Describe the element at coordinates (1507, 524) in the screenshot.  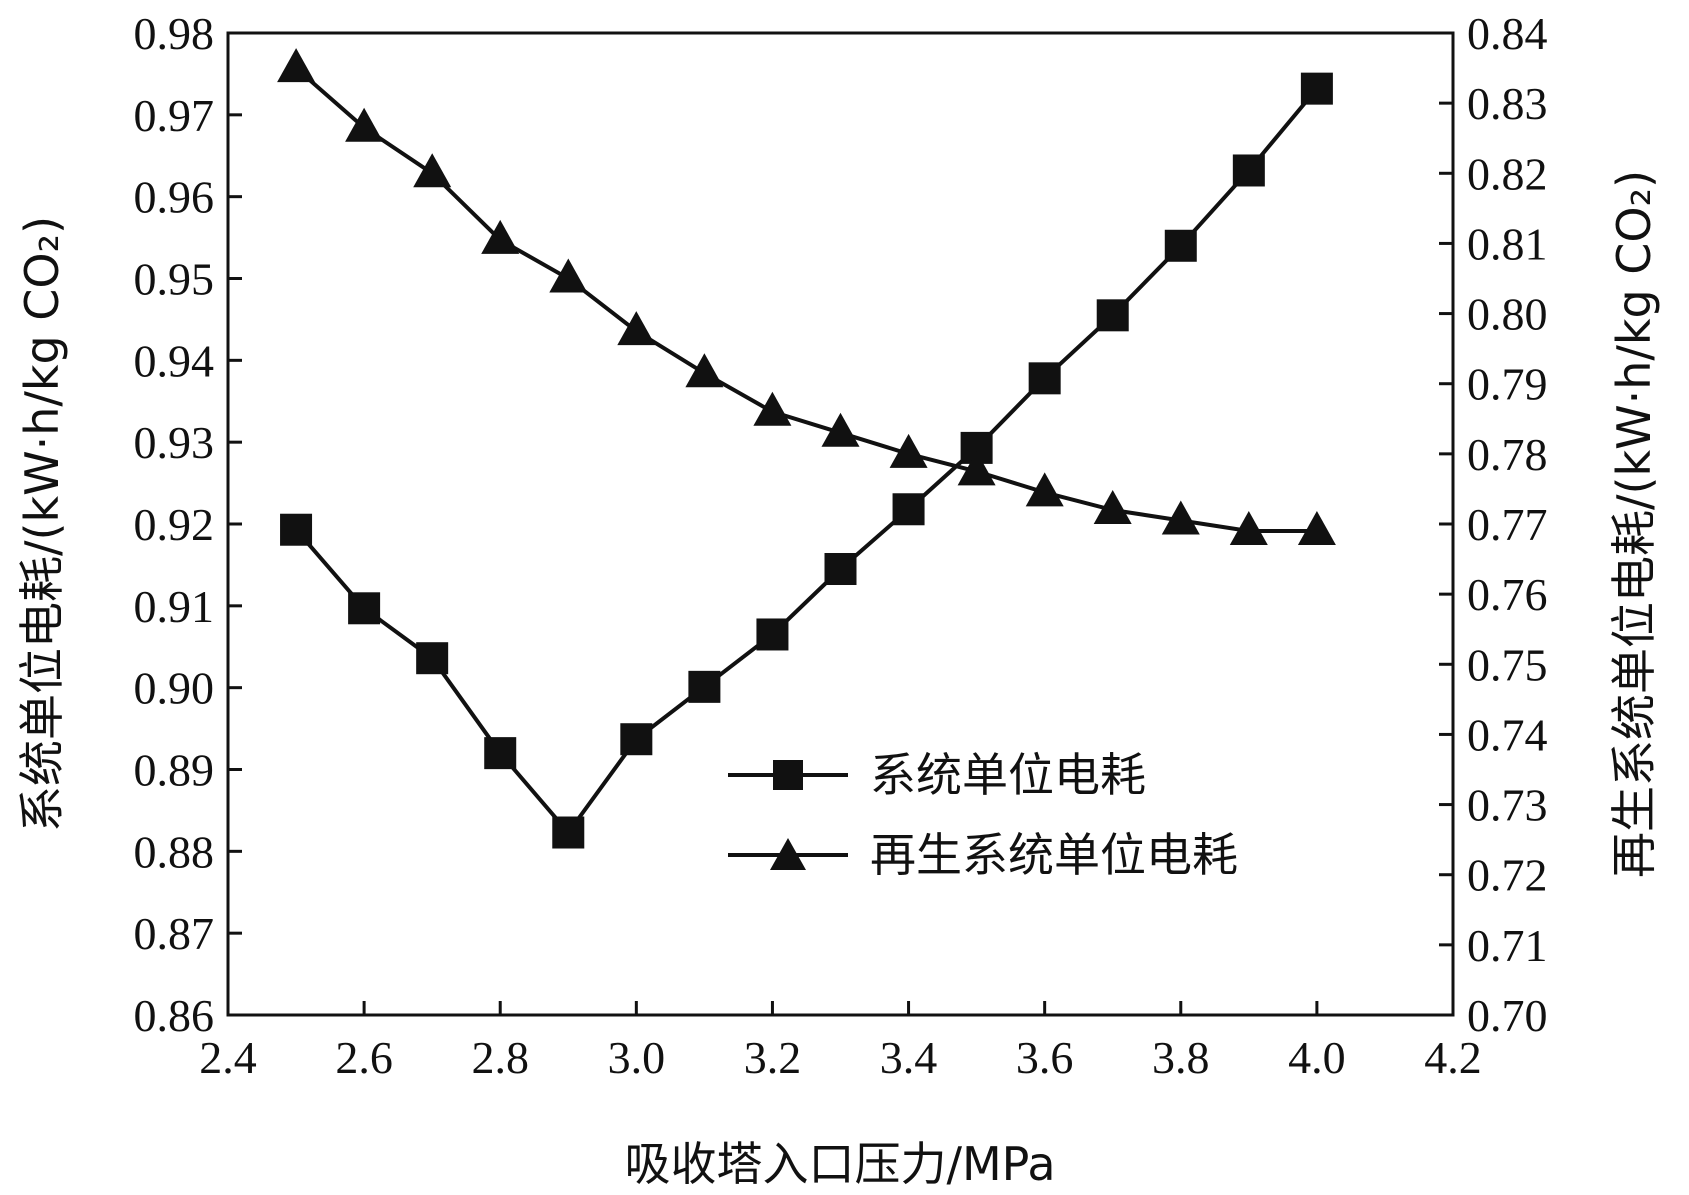
I see `y-right-tick-label: 0.77` at that location.